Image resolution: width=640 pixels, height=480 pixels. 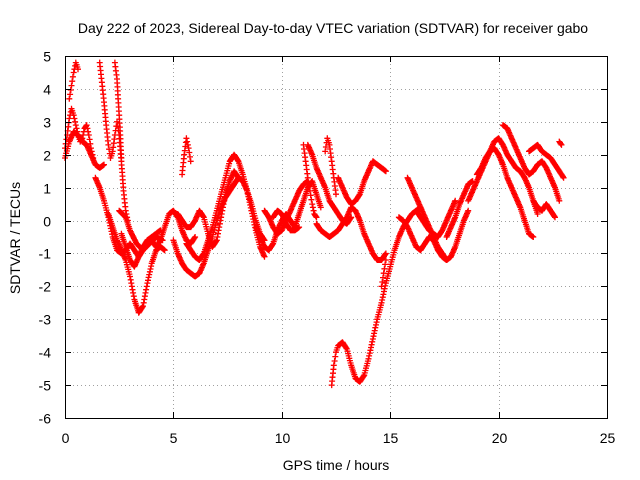 What do you see at coordinates (336, 465) in the screenshot?
I see `x-axis-label: GPS time / hours` at bounding box center [336, 465].